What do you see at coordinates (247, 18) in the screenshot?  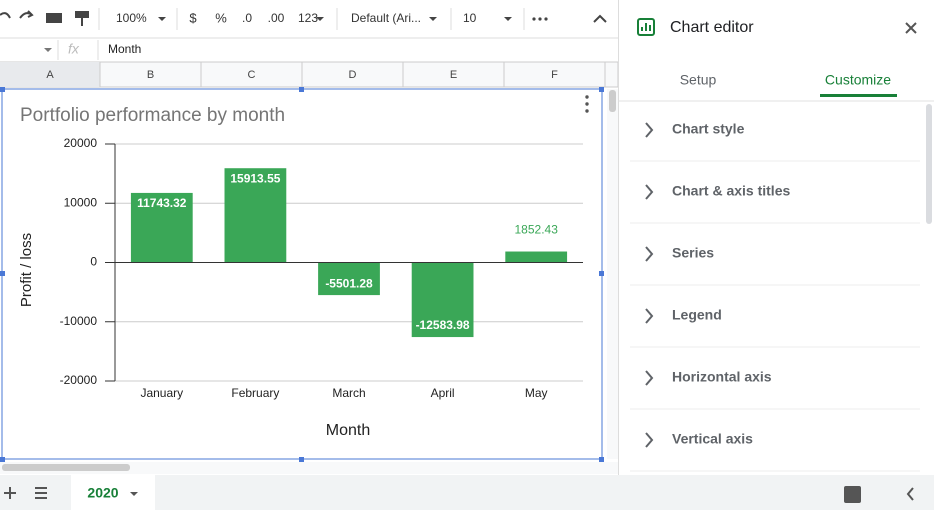 I see `decrease-decimal: .0` at bounding box center [247, 18].